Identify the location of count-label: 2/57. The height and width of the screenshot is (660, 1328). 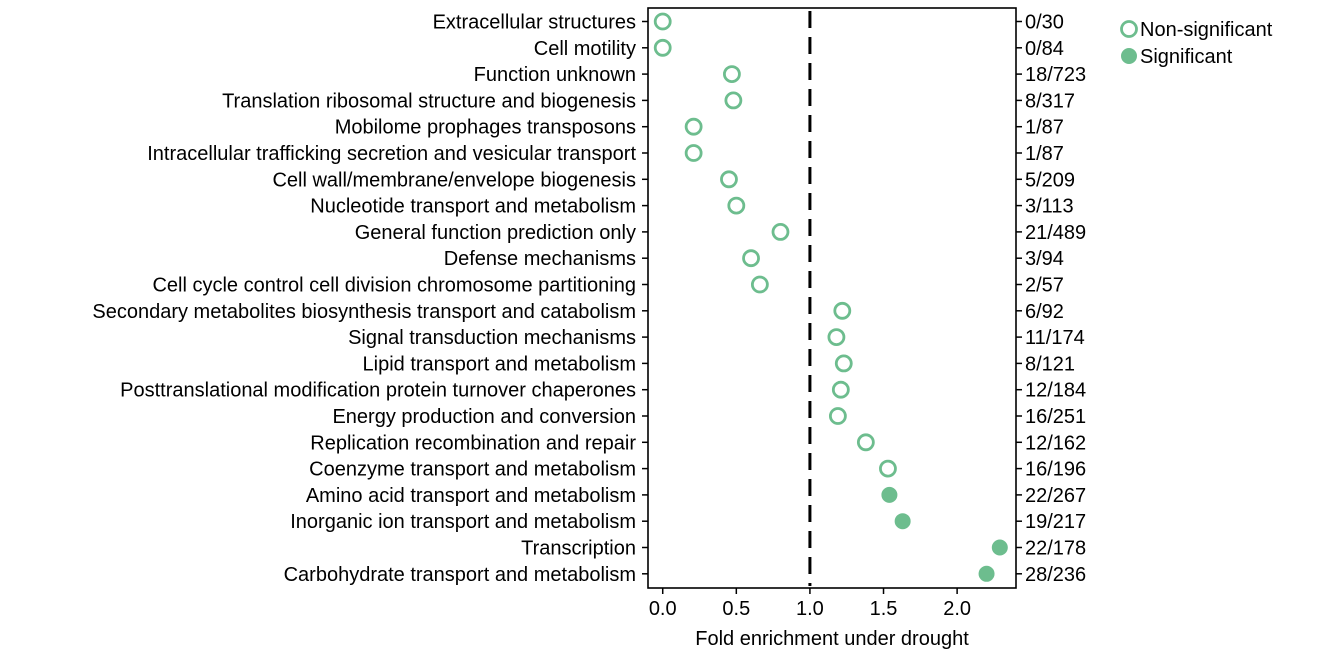
(1044, 286).